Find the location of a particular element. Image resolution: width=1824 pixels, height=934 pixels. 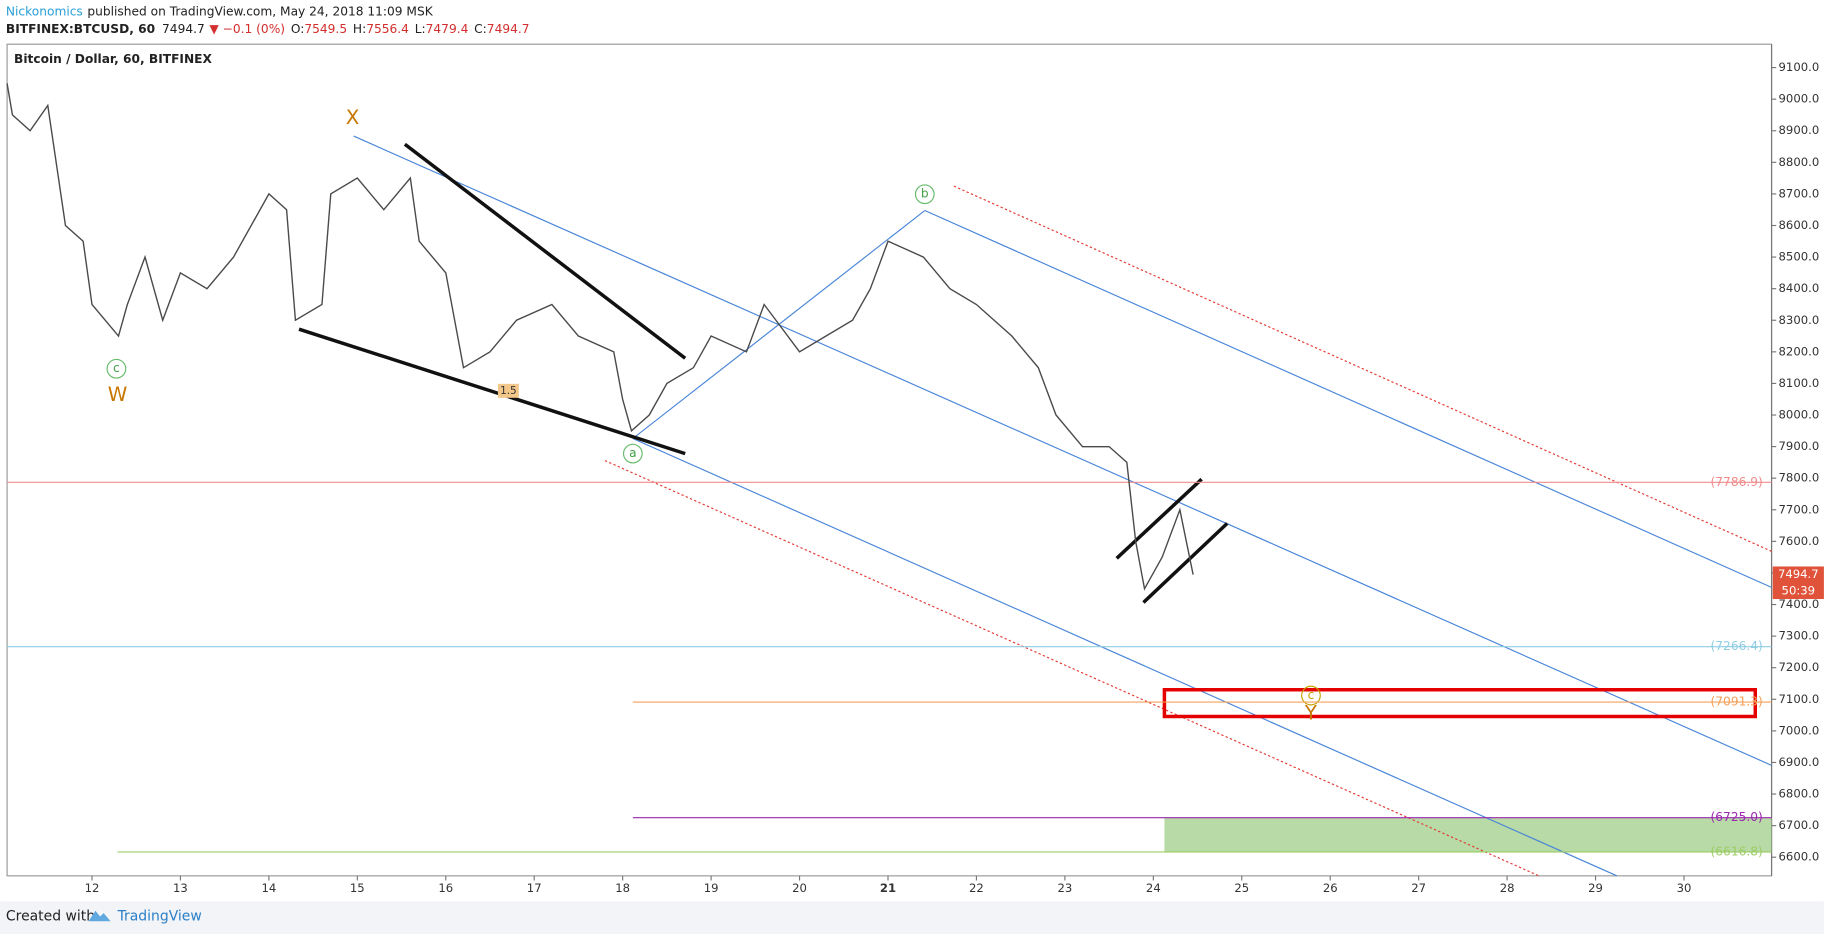

wave-label: W is located at coordinates (118, 394).